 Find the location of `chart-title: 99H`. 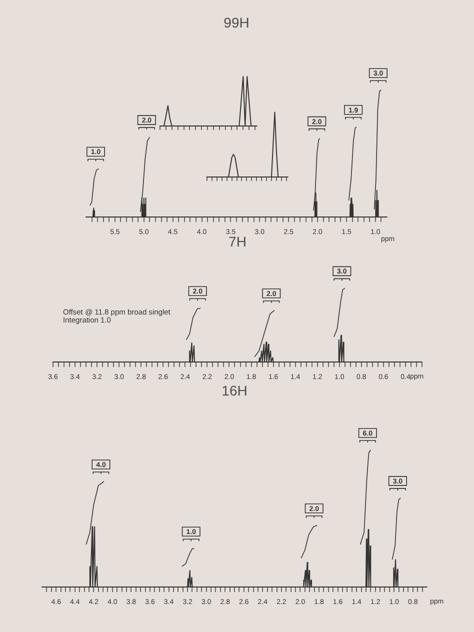

chart-title: 99H is located at coordinates (237, 22).